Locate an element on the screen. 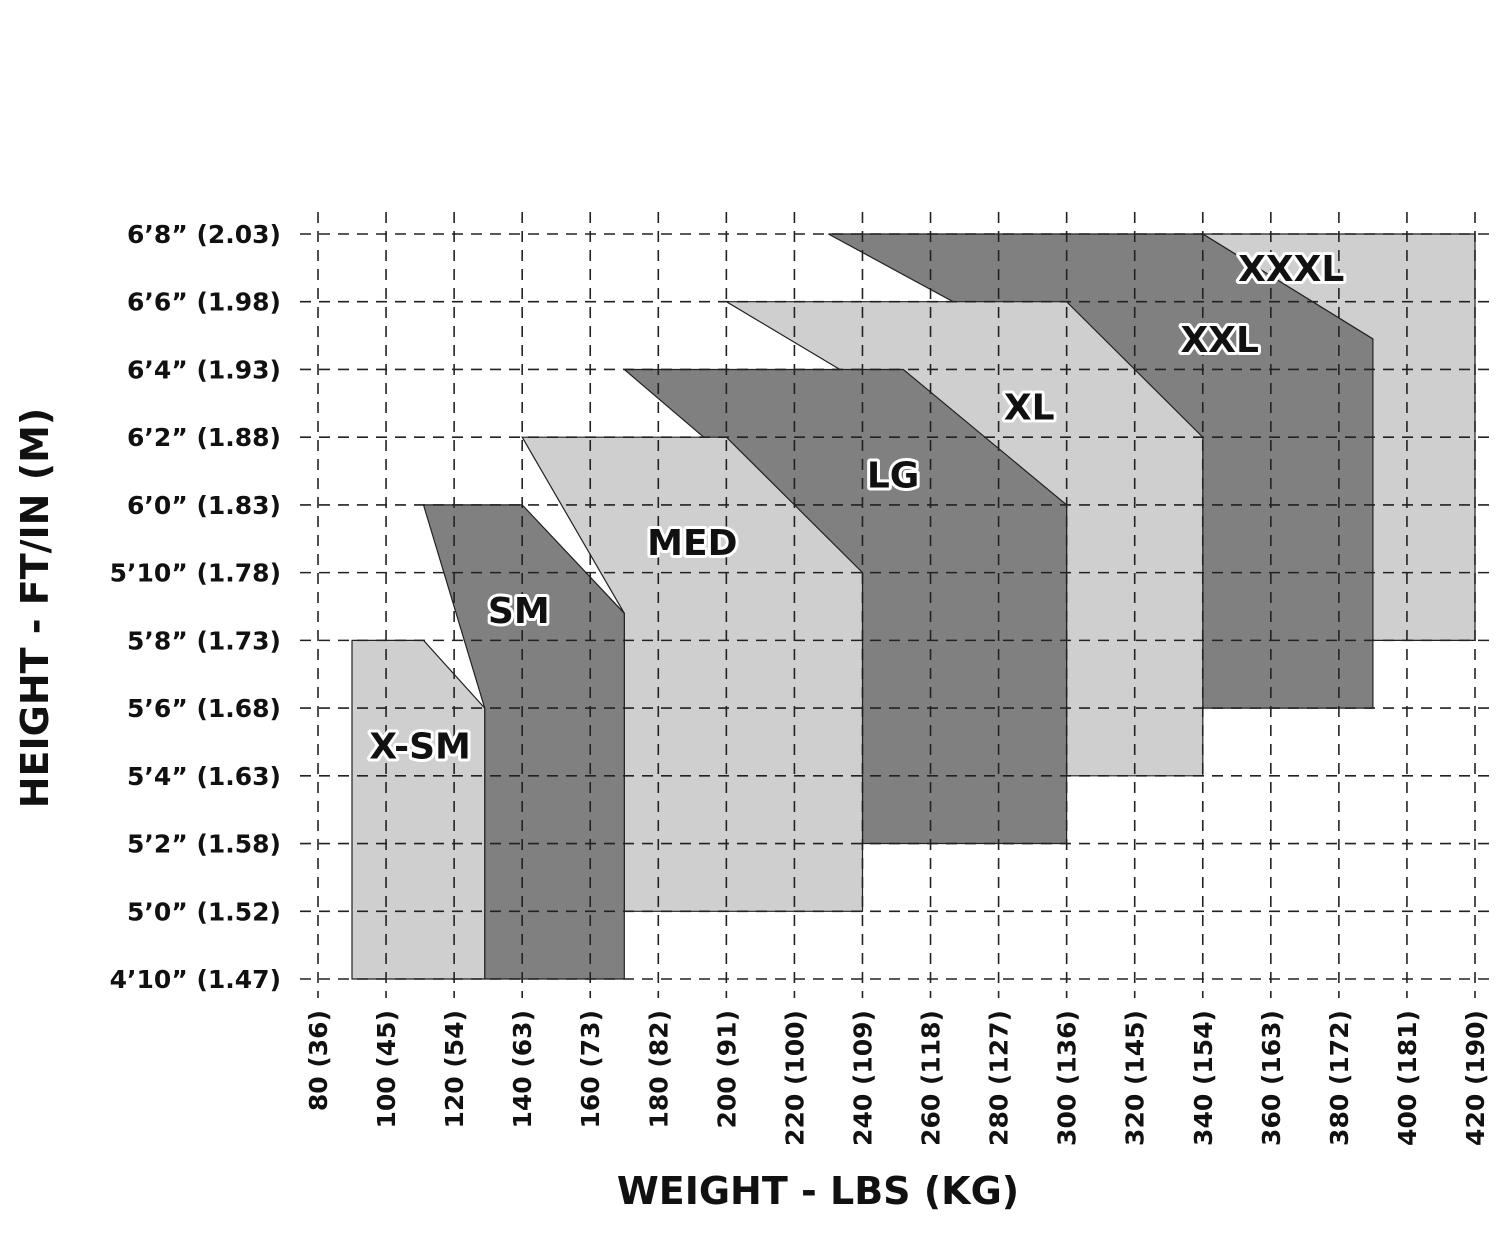  x-tick-label: 320 (145) is located at coordinates (1135, 1078).